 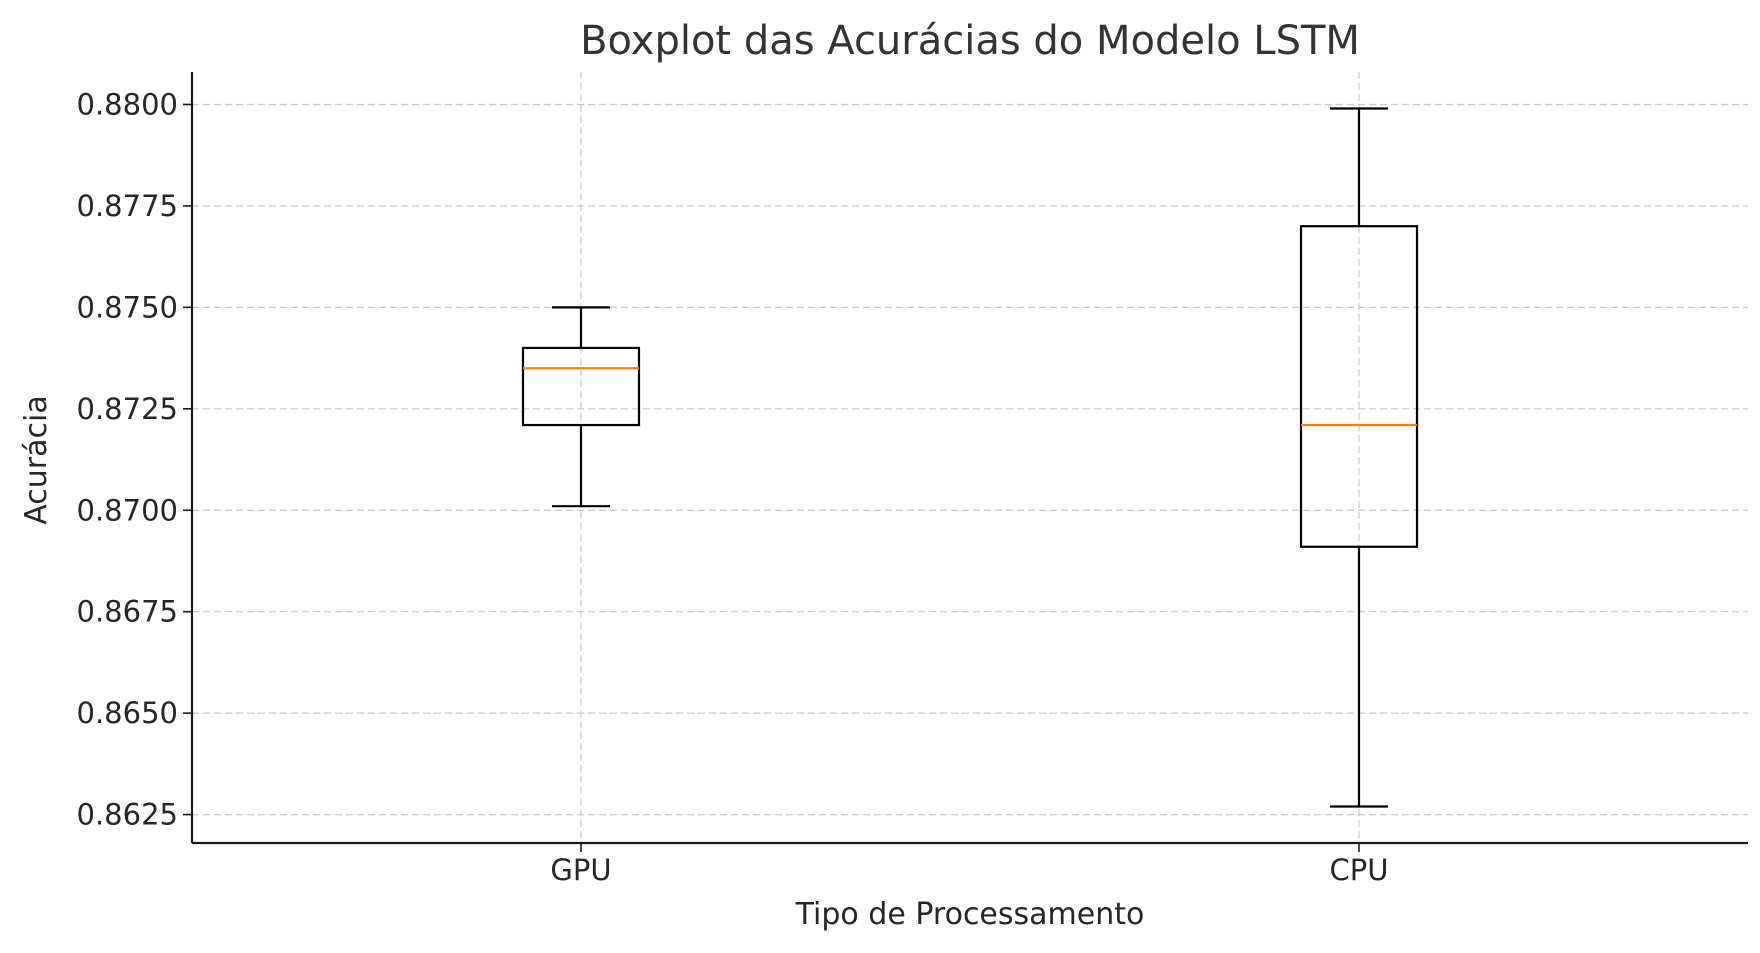 I want to click on x-tick-label: GPU, so click(x=580, y=870).